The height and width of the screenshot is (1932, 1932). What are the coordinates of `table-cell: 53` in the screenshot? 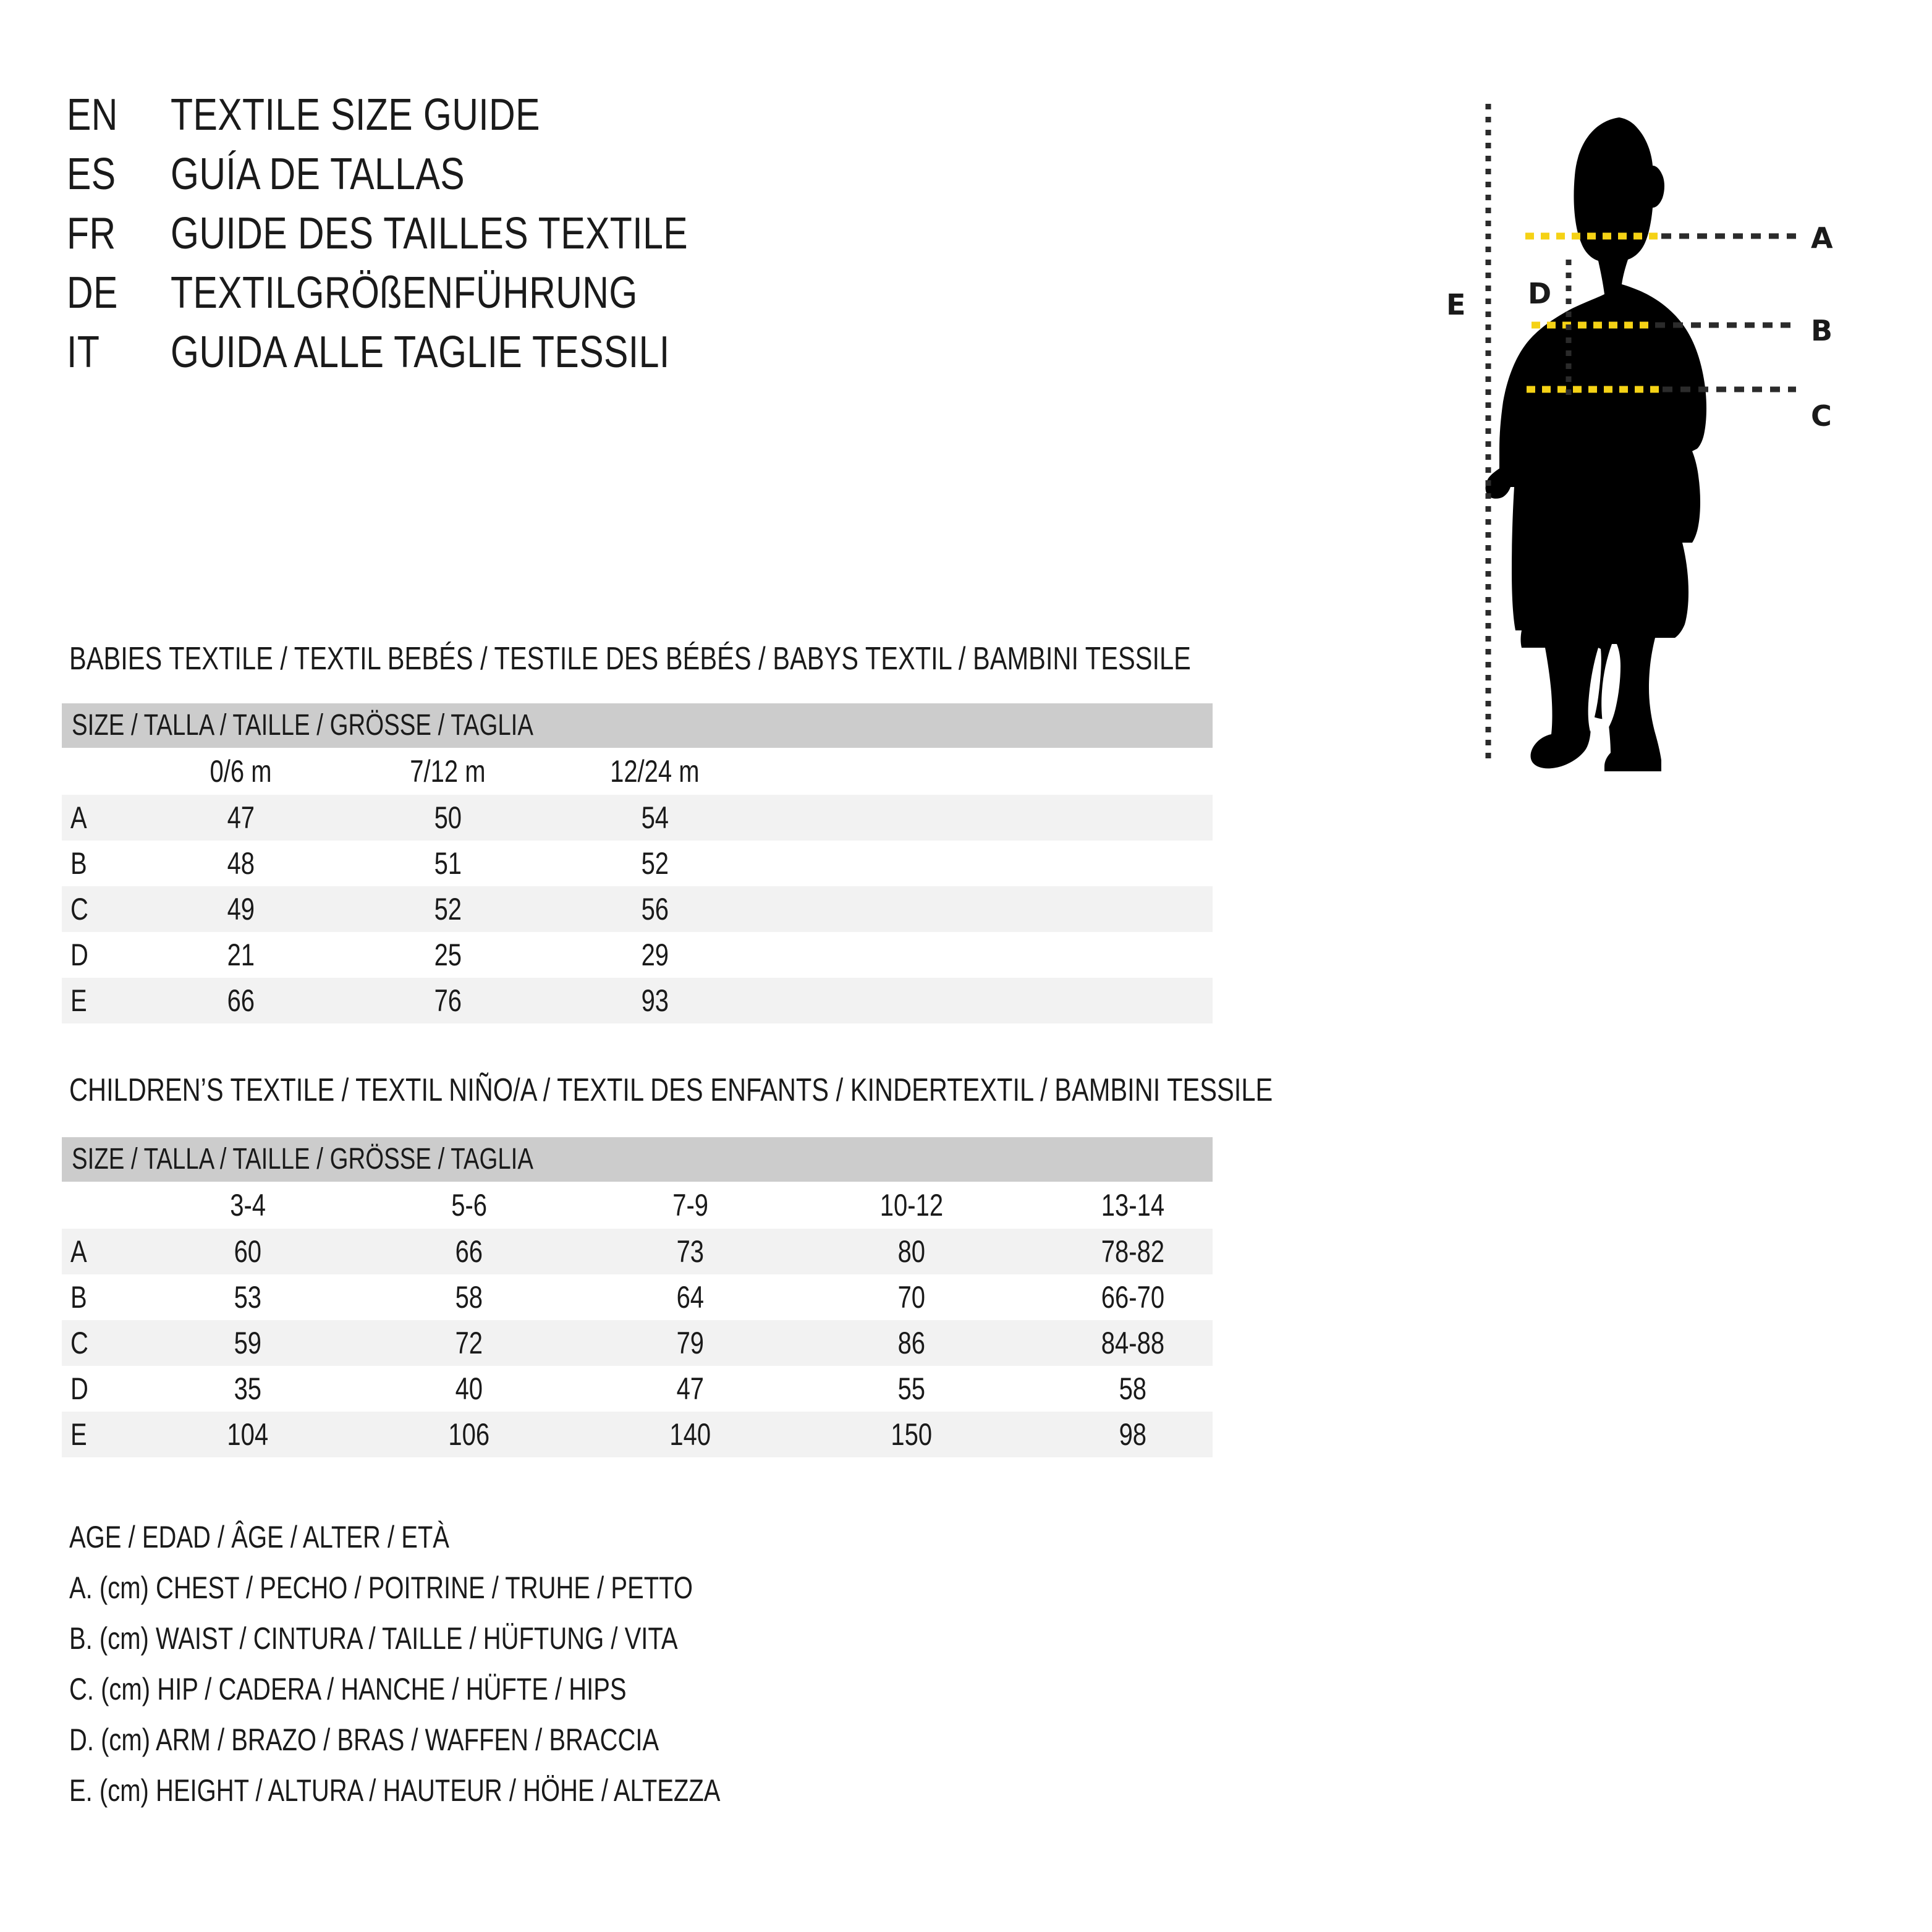 It's located at (248, 1297).